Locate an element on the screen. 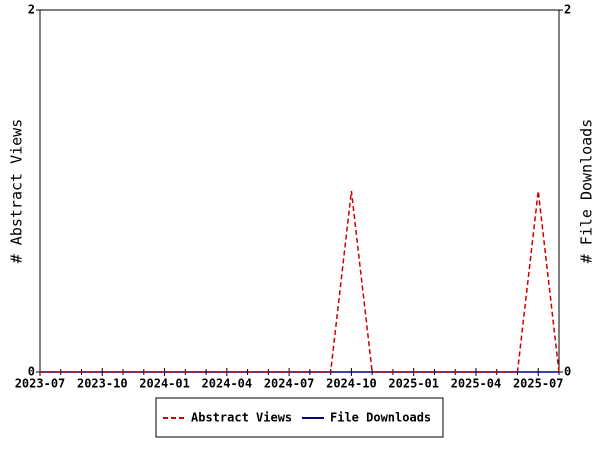  y2-tick-label: 0 is located at coordinates (567, 372).